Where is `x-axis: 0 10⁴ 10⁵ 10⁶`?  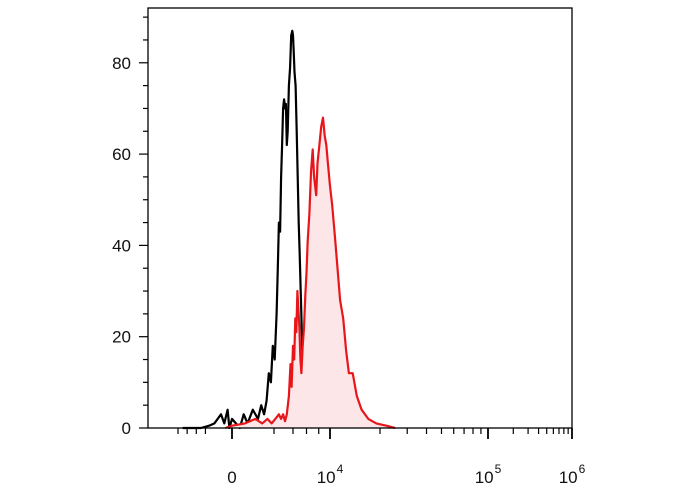 x-axis: 0 10⁴ 10⁵ 10⁶ is located at coordinates (381, 457).